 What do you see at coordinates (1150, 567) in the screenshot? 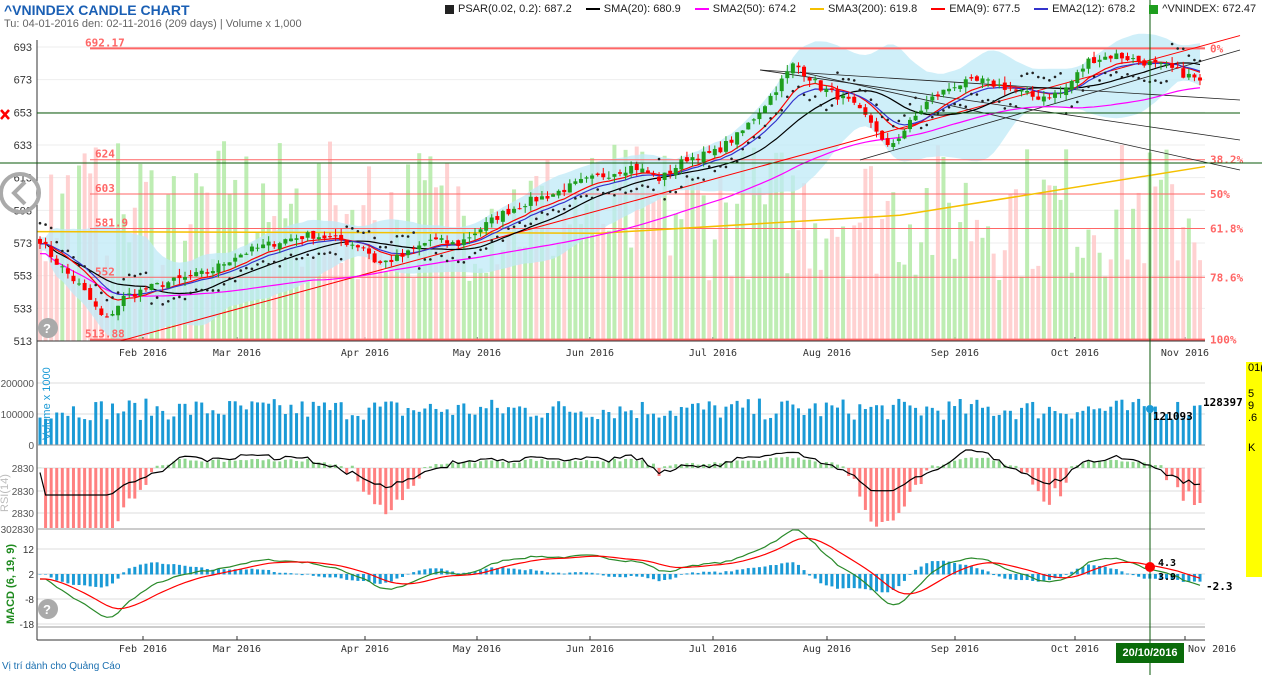
I see `crosshair-macd-dot` at bounding box center [1150, 567].